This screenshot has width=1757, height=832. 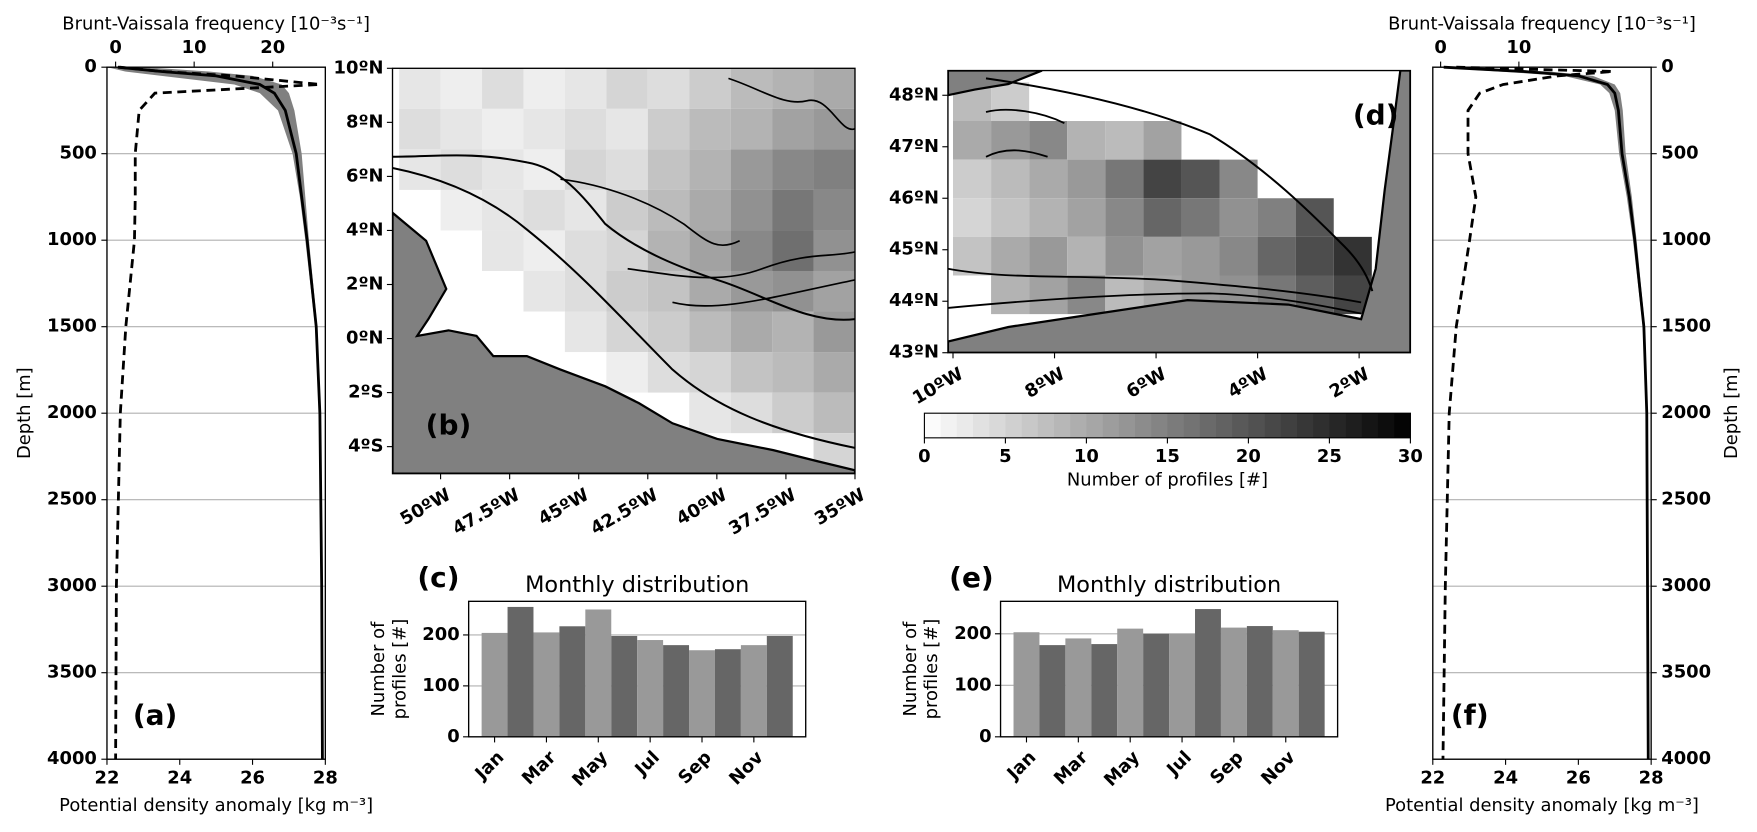 I want to click on x-tick-label: 47.5ºW, so click(x=486, y=511).